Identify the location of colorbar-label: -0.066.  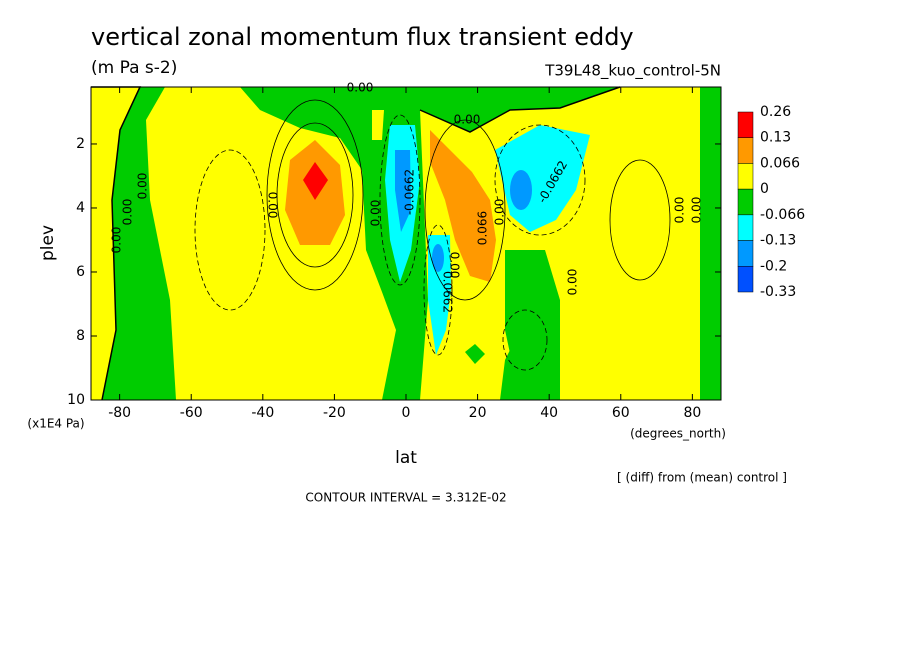
(782, 215).